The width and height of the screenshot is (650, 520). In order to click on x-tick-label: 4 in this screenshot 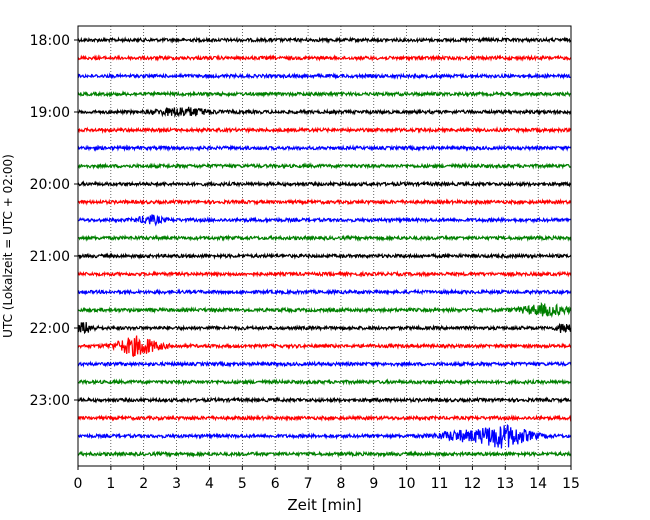, I will do `click(209, 484)`.